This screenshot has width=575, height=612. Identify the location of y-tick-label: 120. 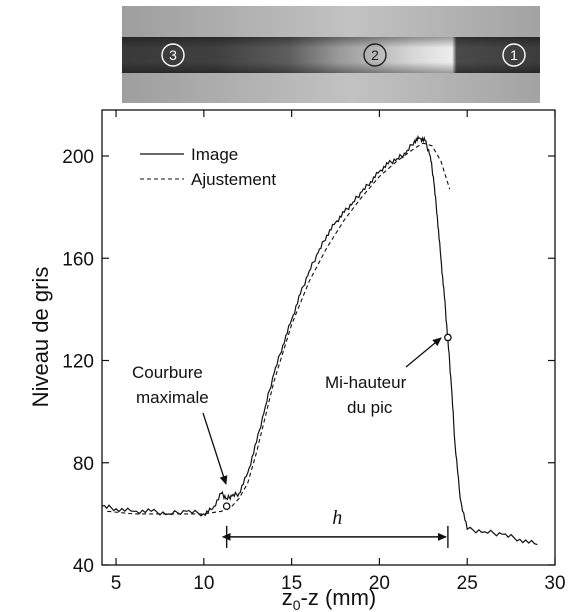
(78, 362).